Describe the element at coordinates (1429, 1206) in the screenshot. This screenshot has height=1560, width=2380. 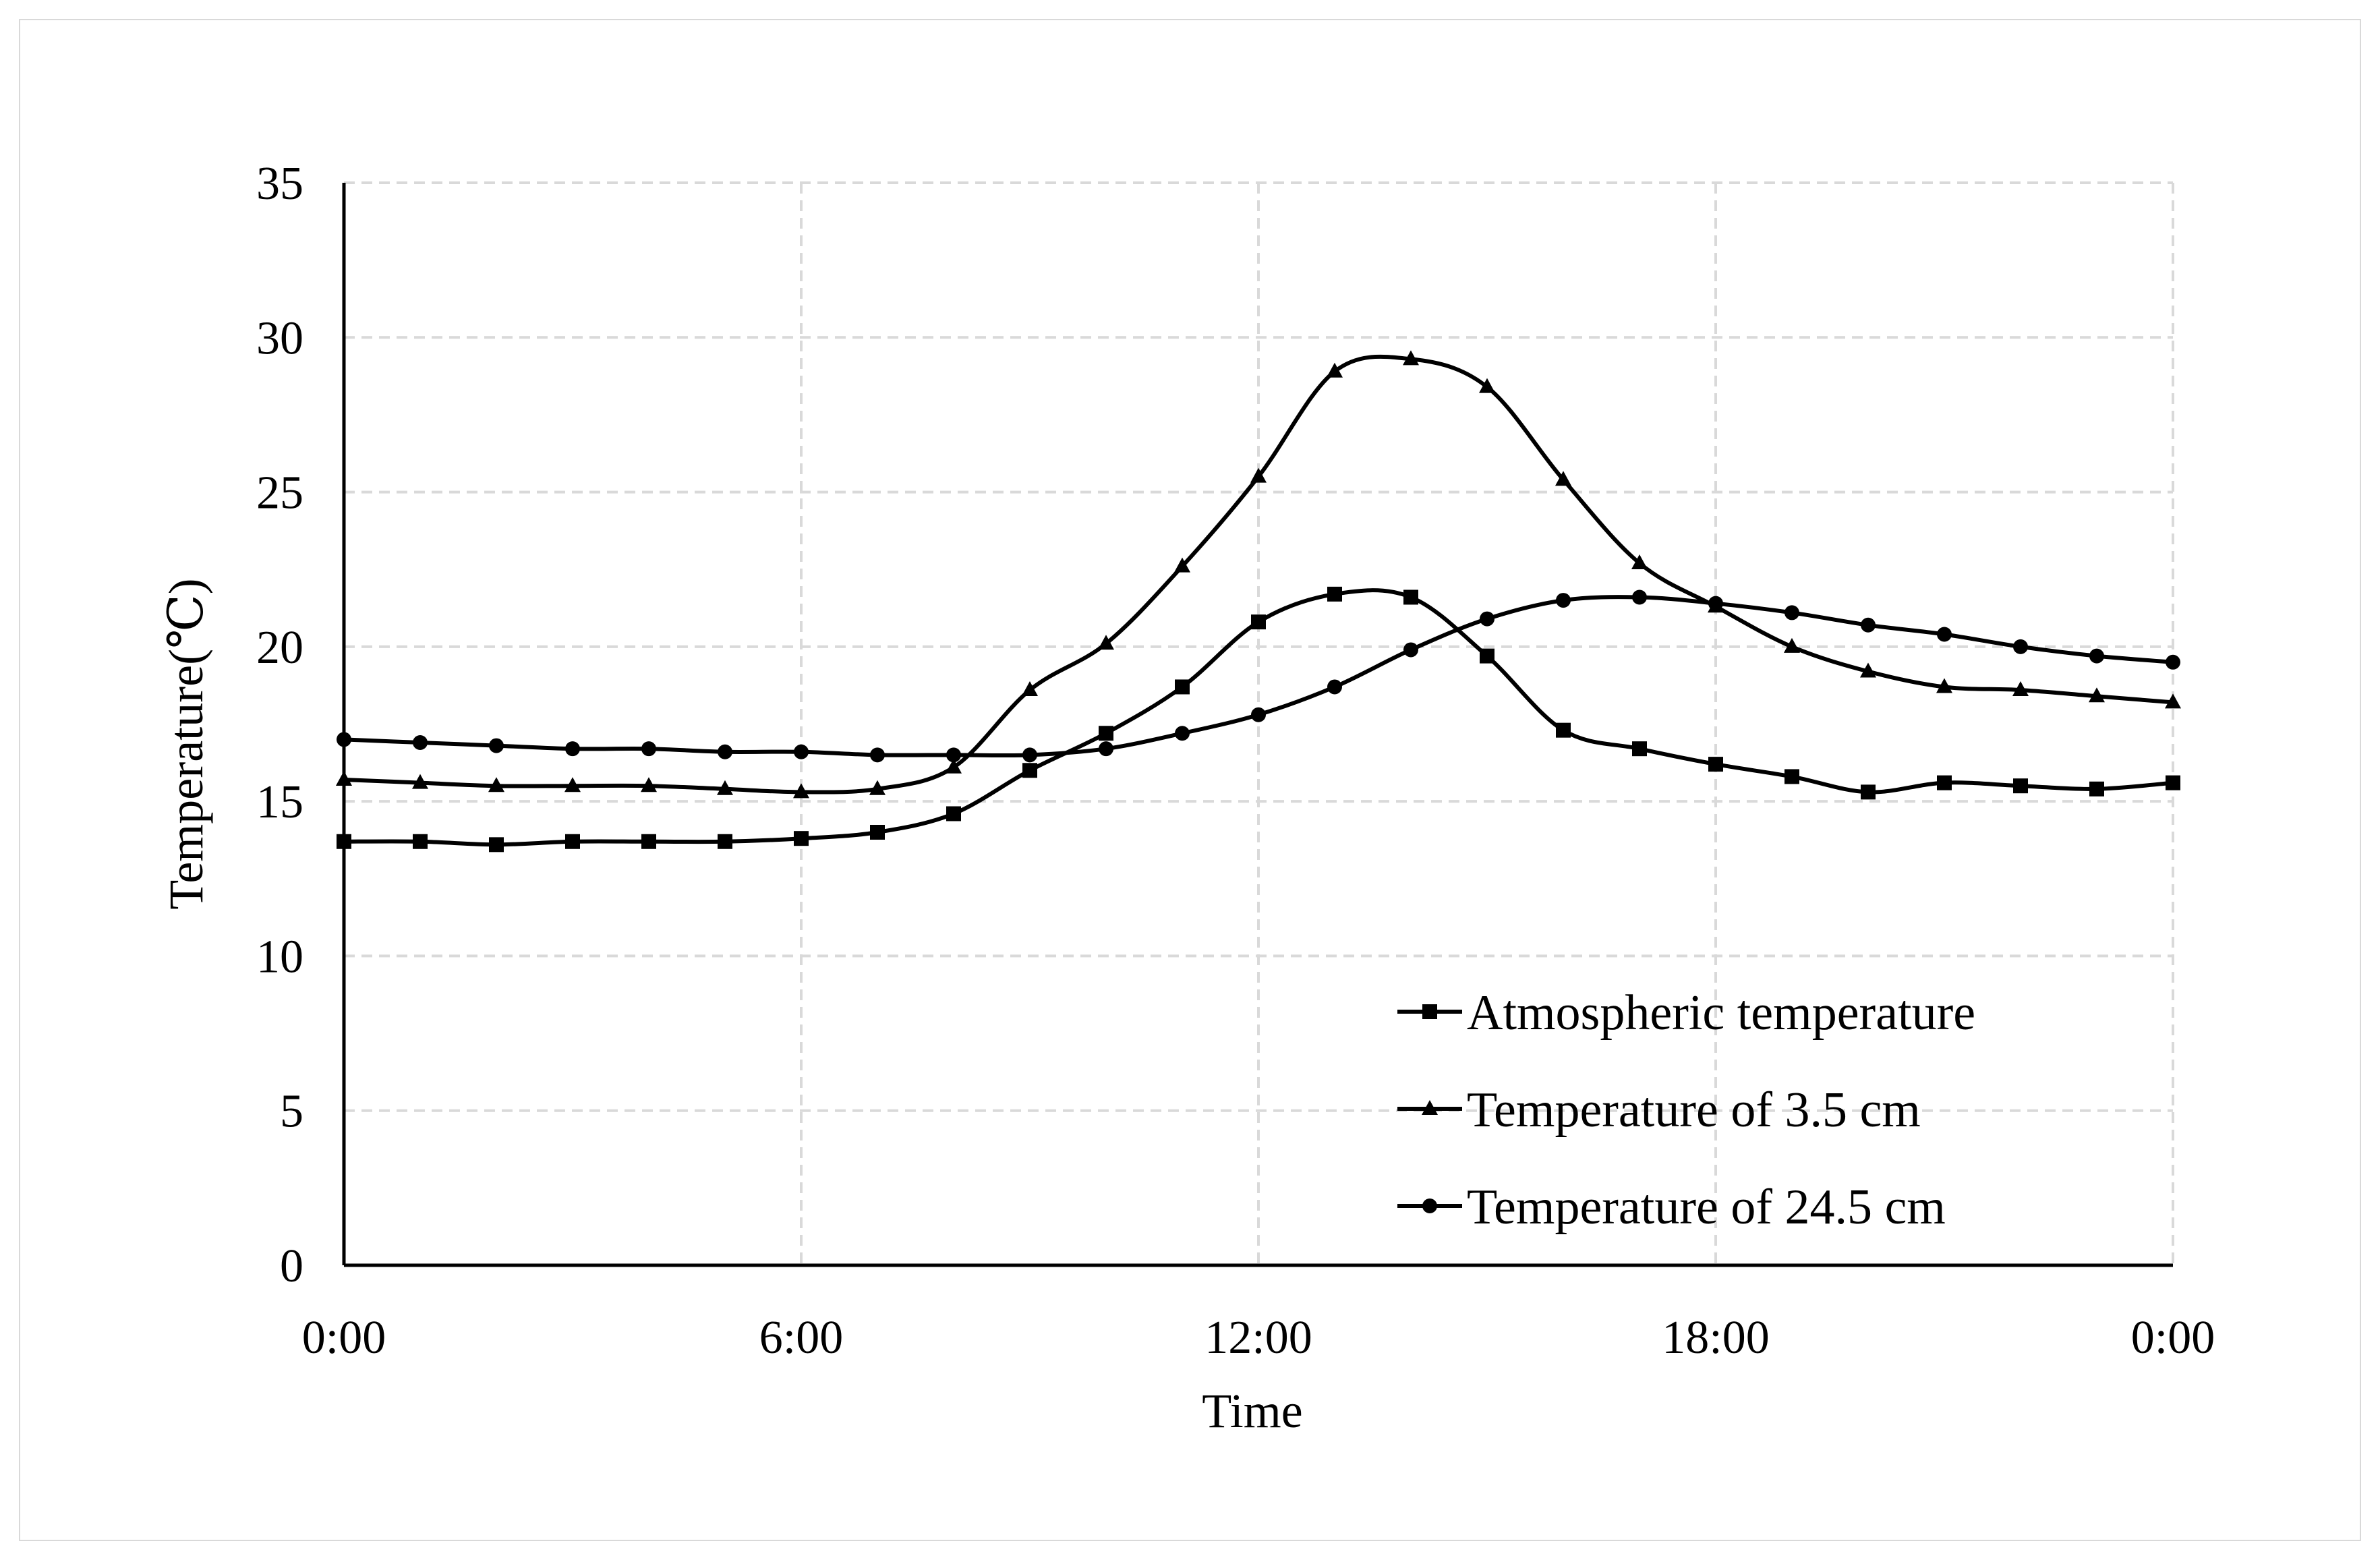
I see `legend-circle-marker` at that location.